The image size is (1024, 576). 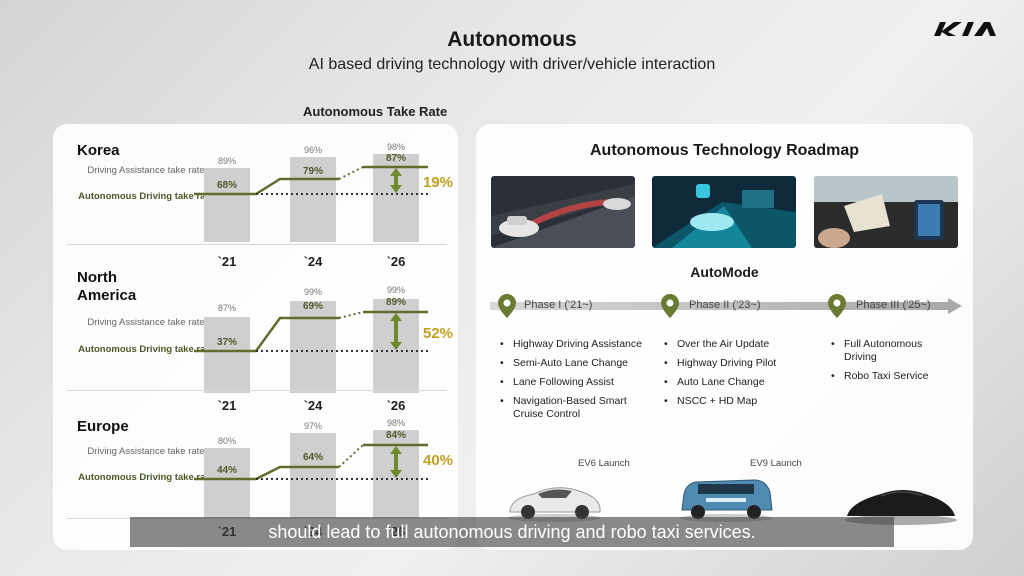 What do you see at coordinates (312, 426) in the screenshot?
I see `assist-value: 97%` at bounding box center [312, 426].